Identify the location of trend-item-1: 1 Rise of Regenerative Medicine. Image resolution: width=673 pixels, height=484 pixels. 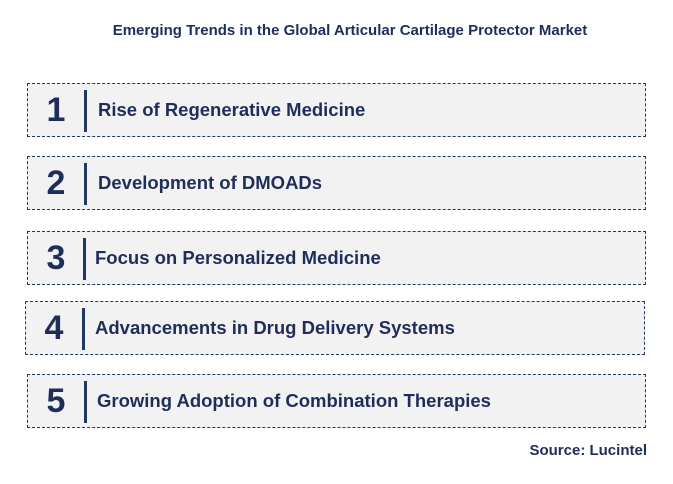
(336, 110).